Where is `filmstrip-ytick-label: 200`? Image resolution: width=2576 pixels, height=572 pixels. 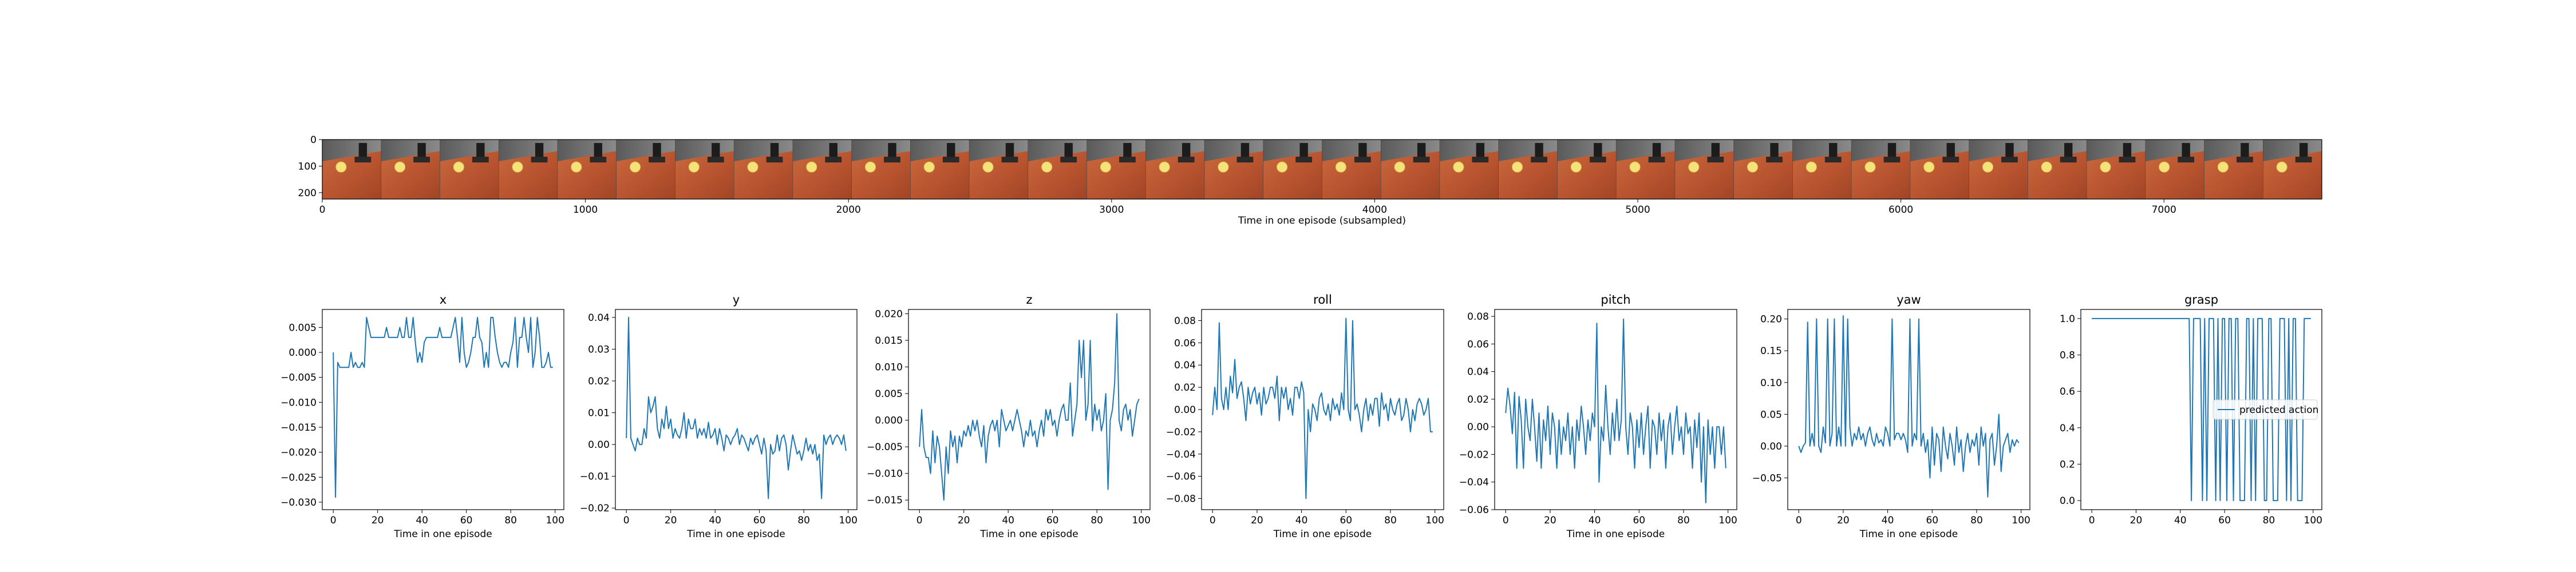 filmstrip-ytick-label: 200 is located at coordinates (307, 193).